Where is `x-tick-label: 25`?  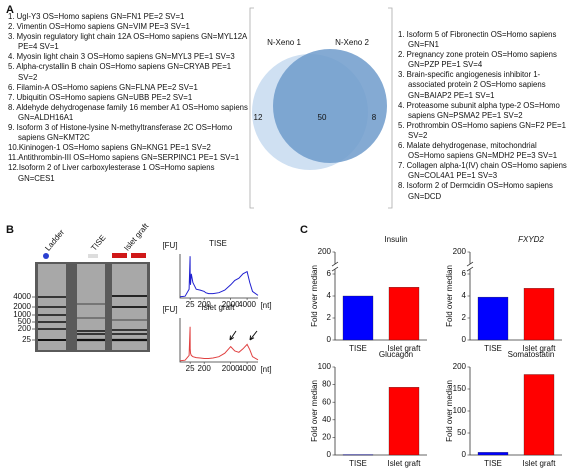 x-tick-label: 25 is located at coordinates (190, 368).